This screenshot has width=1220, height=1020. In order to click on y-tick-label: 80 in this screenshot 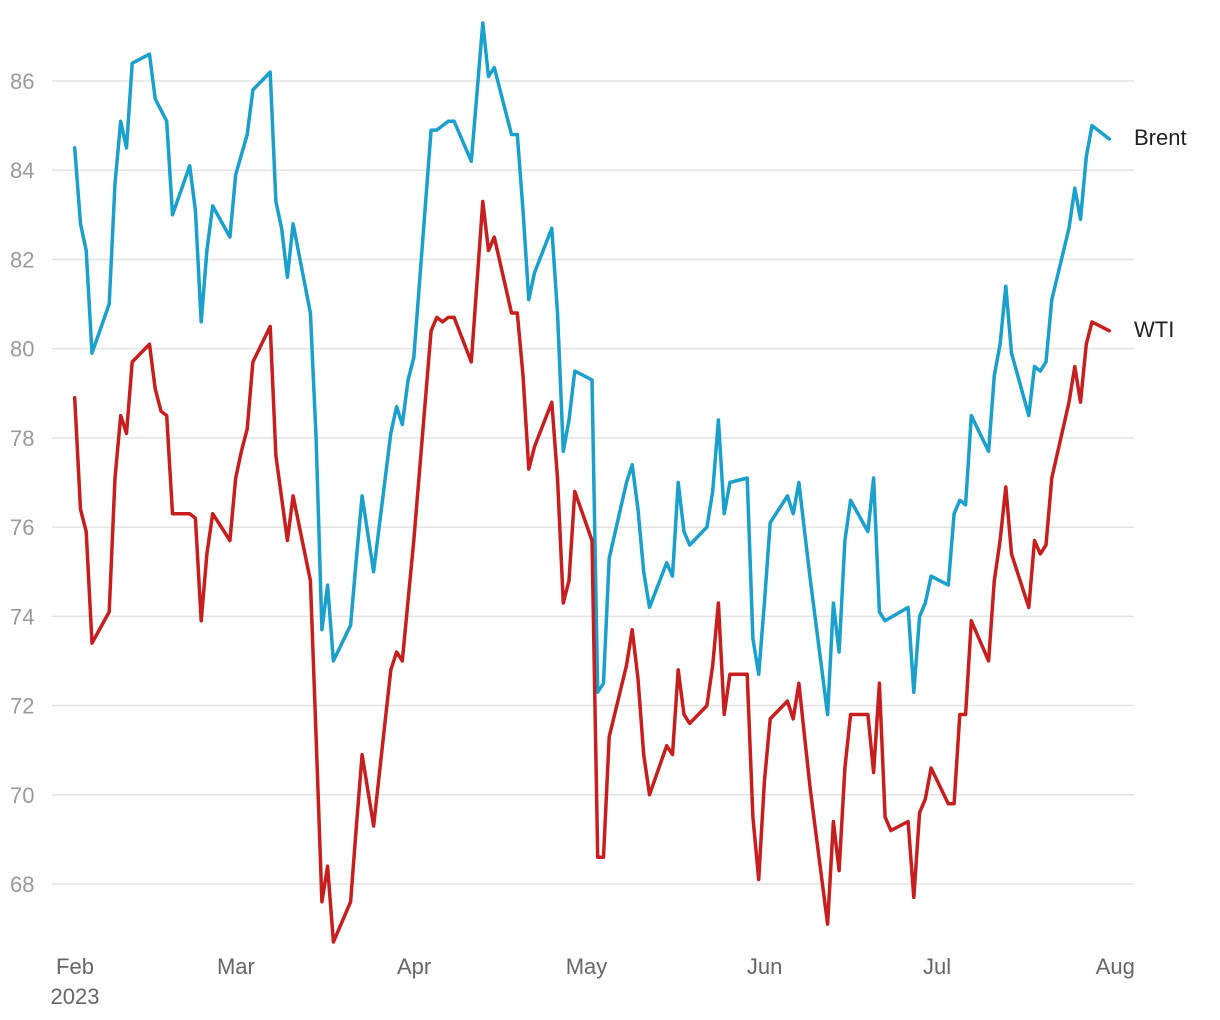, I will do `click(22, 349)`.